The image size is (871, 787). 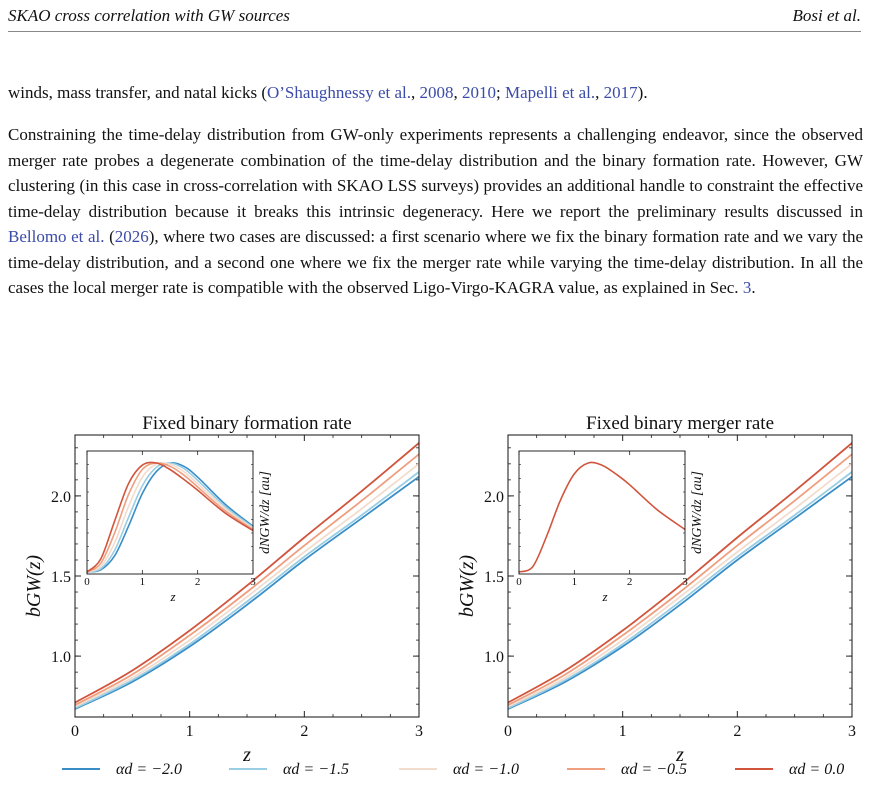 I want to click on citation-link: 2008, so click(x=436, y=92).